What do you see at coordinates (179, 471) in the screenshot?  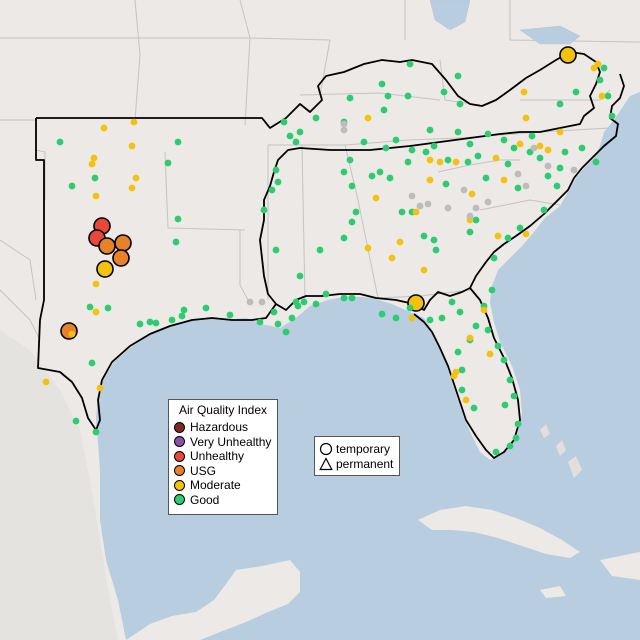 I see `usg-swatch-icon` at bounding box center [179, 471].